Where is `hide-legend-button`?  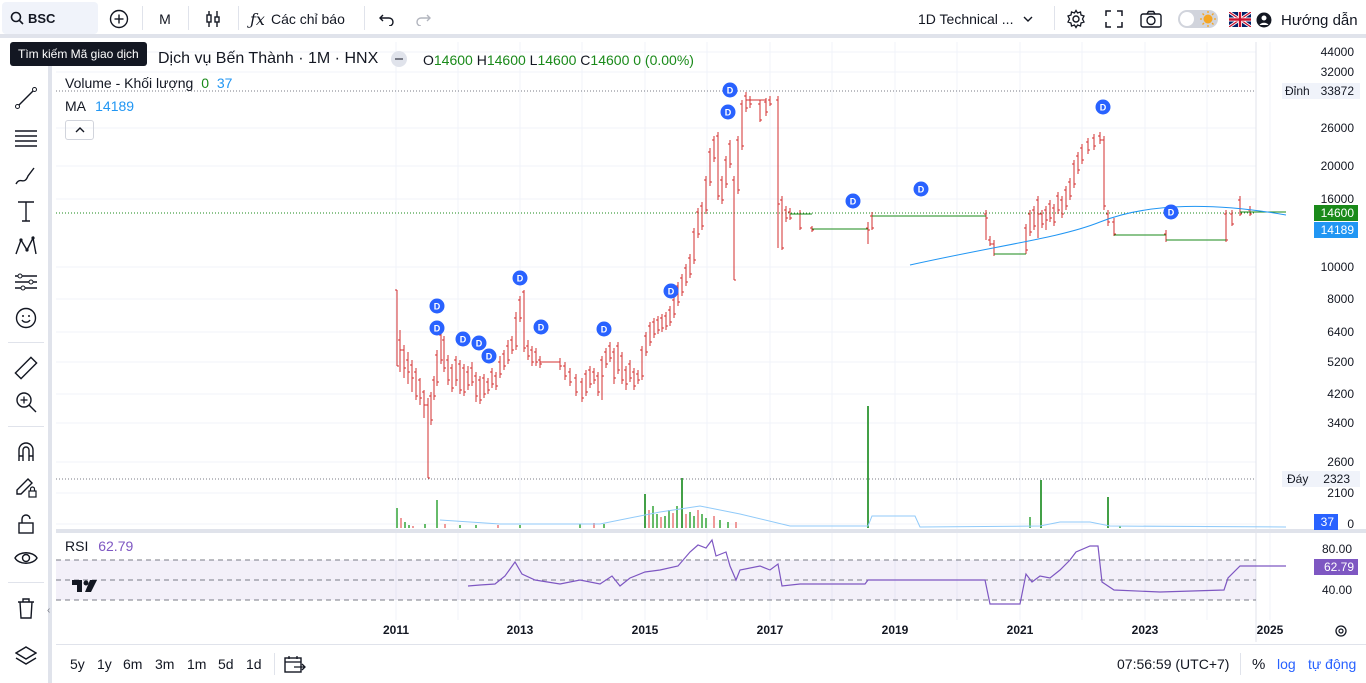
hide-legend-button is located at coordinates (399, 60).